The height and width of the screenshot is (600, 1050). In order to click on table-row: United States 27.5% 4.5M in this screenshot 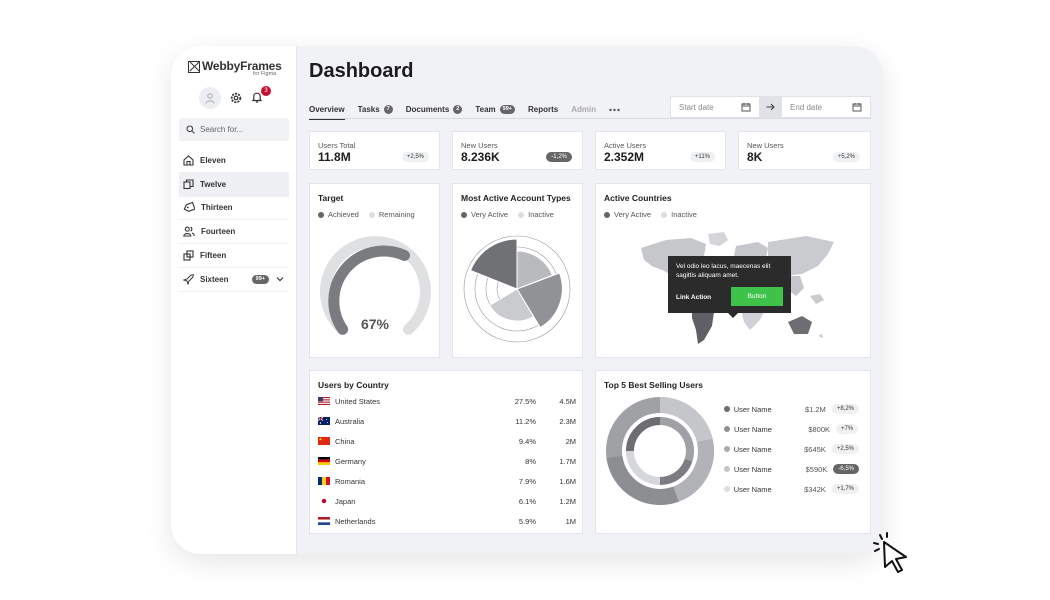, I will do `click(447, 401)`.